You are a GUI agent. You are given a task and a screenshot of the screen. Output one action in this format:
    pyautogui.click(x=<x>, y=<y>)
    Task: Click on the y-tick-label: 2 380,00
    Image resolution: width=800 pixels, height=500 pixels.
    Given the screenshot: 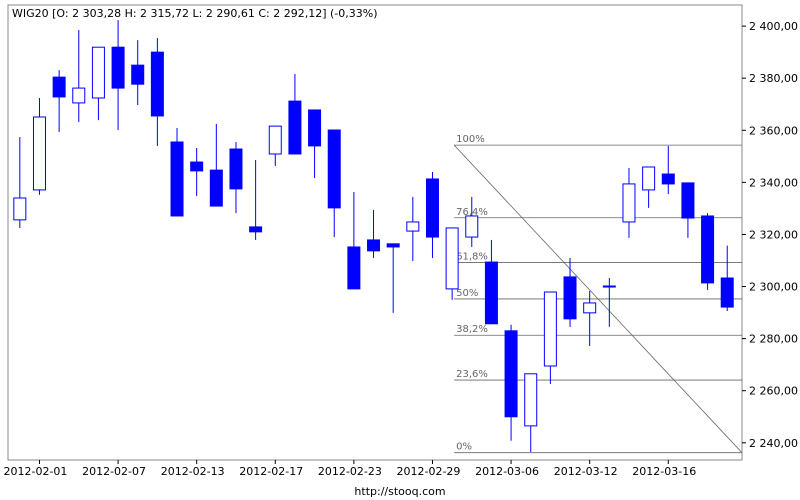 What is the action you would take?
    pyautogui.click(x=773, y=78)
    